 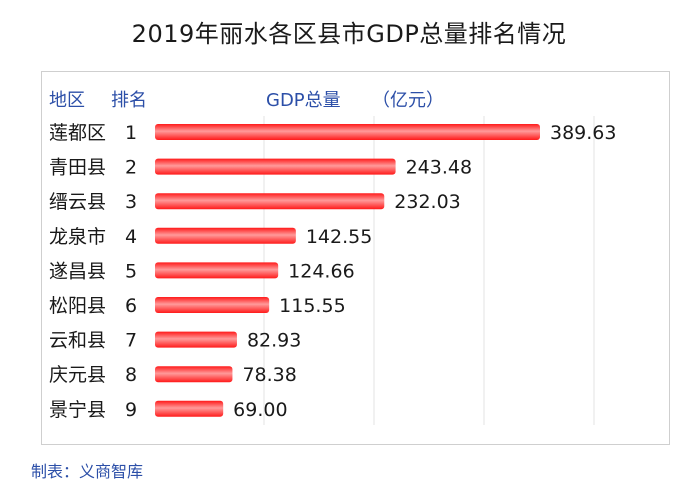 What do you see at coordinates (131, 133) in the screenshot?
I see `rank-label: 1` at bounding box center [131, 133].